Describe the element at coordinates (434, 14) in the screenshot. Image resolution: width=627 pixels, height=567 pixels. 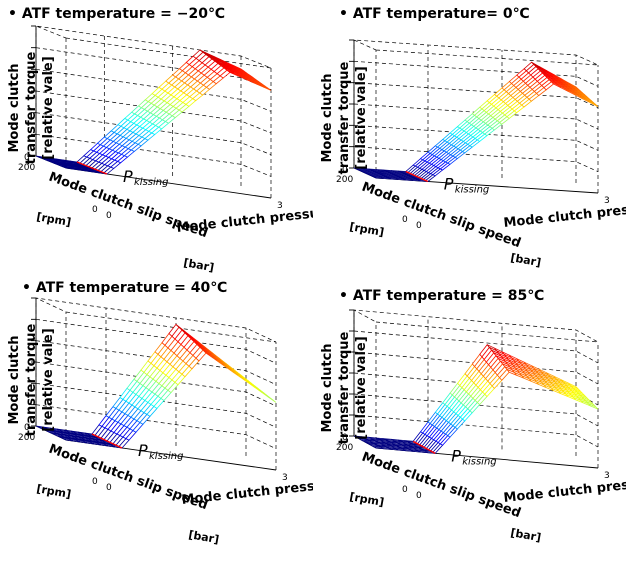
I see `panel-title: • ATF temperature= 0℃` at that location.